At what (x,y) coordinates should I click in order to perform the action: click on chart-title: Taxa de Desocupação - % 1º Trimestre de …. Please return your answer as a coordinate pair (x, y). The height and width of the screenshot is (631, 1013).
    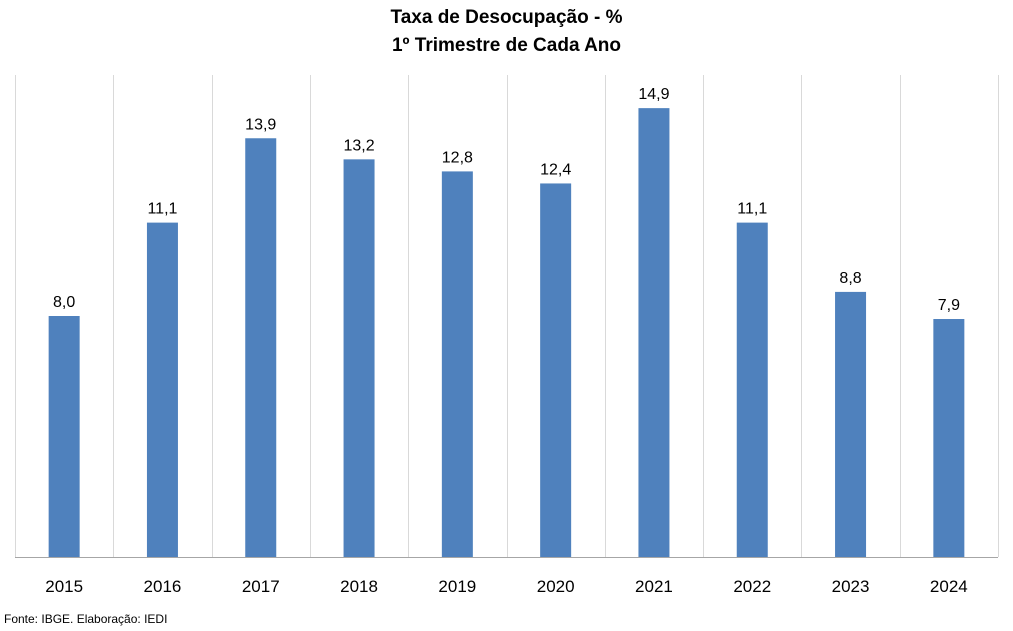
    Looking at the image, I should click on (506, 32).